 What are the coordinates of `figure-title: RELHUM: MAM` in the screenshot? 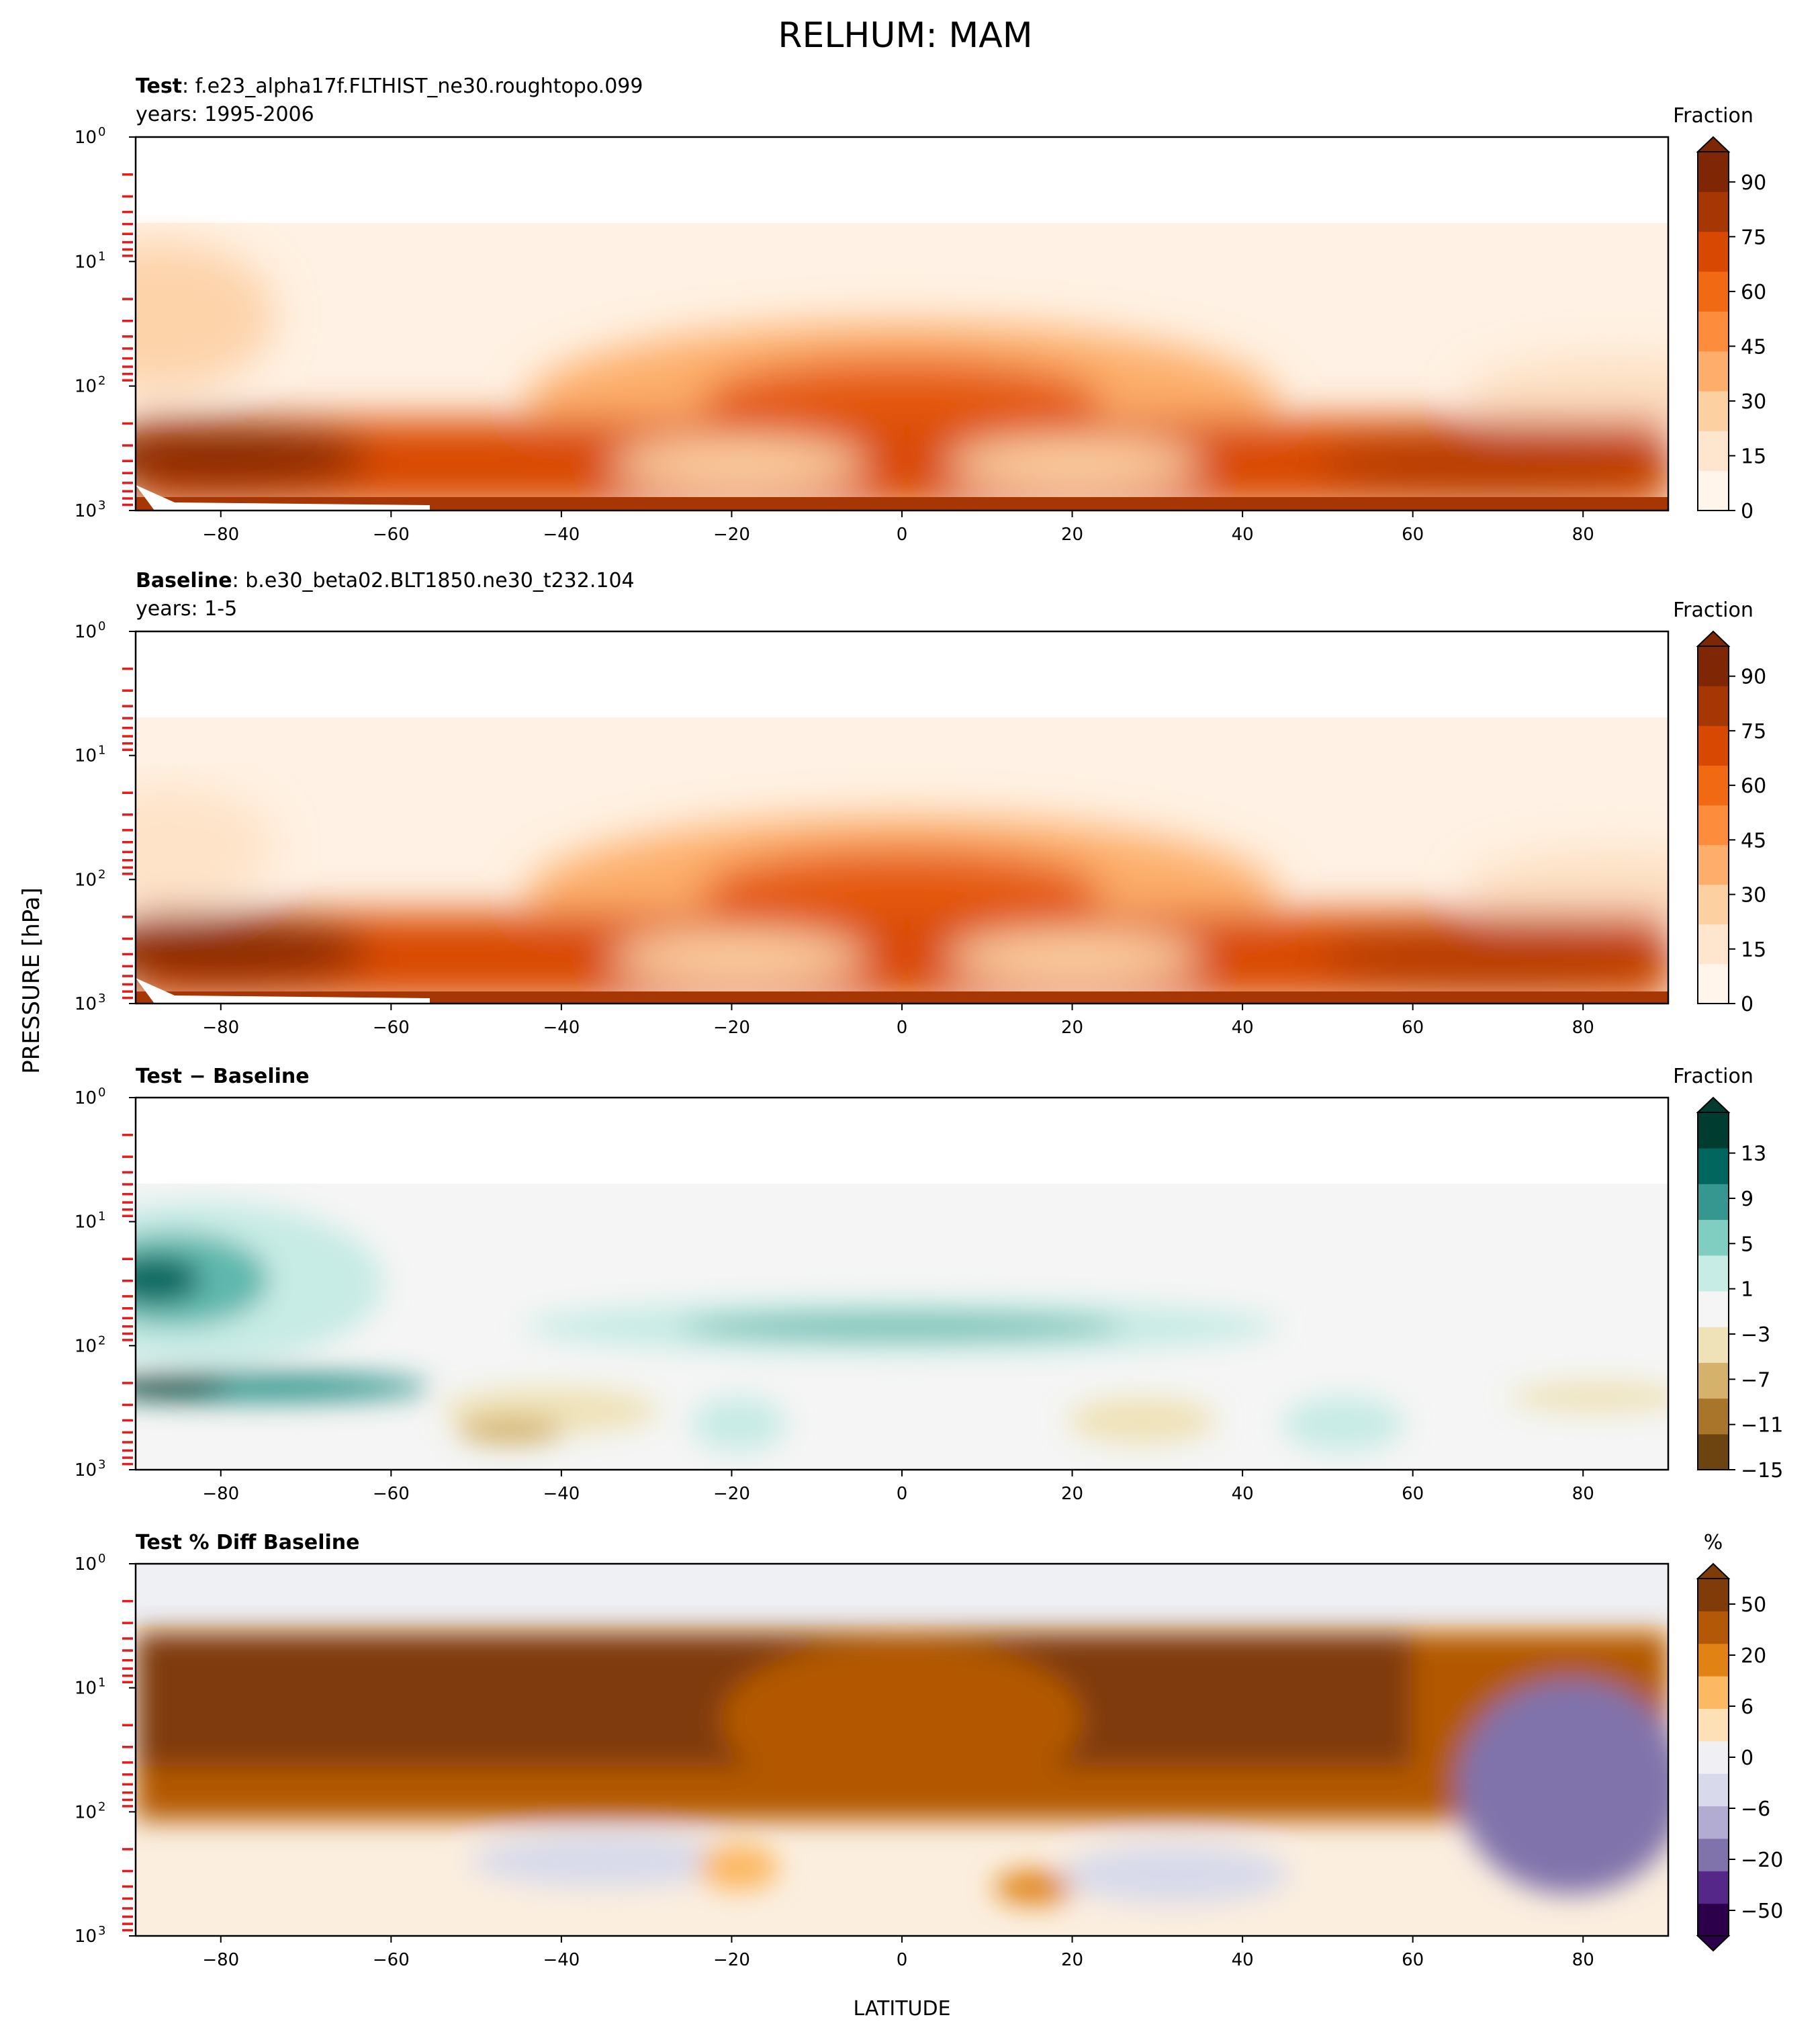 It's located at (905, 35).